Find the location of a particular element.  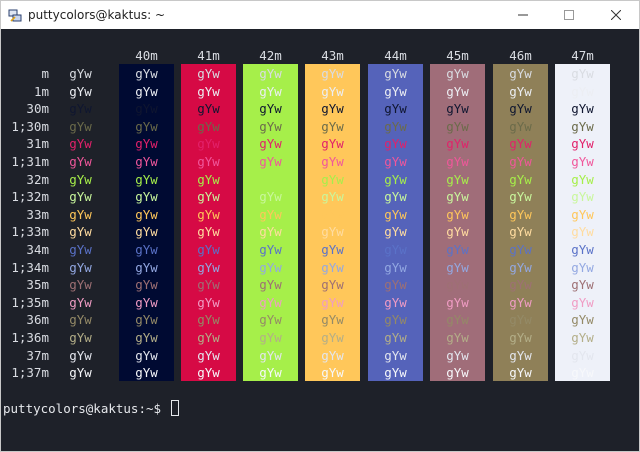

row-label: 33m is located at coordinates (37, 214).